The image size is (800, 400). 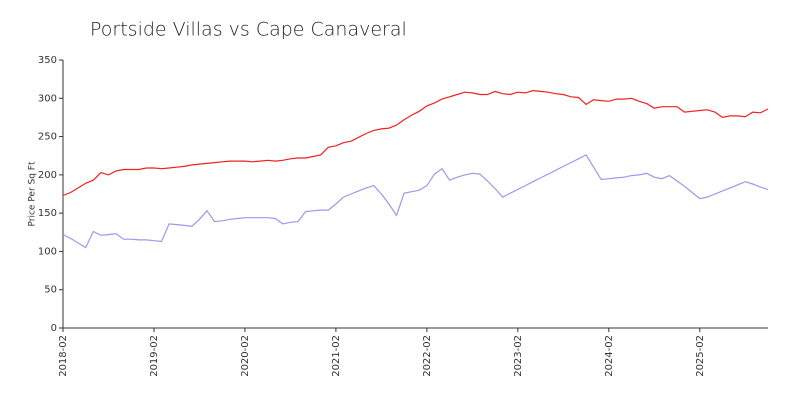 I want to click on y-tick-label: 150, so click(x=47, y=213).